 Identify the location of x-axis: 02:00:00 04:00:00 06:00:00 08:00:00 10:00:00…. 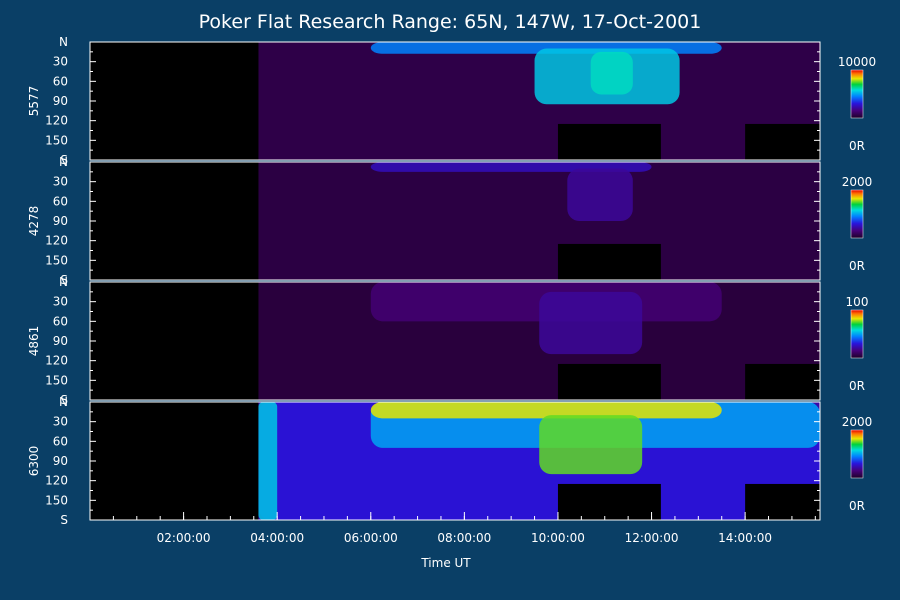
(464, 528).